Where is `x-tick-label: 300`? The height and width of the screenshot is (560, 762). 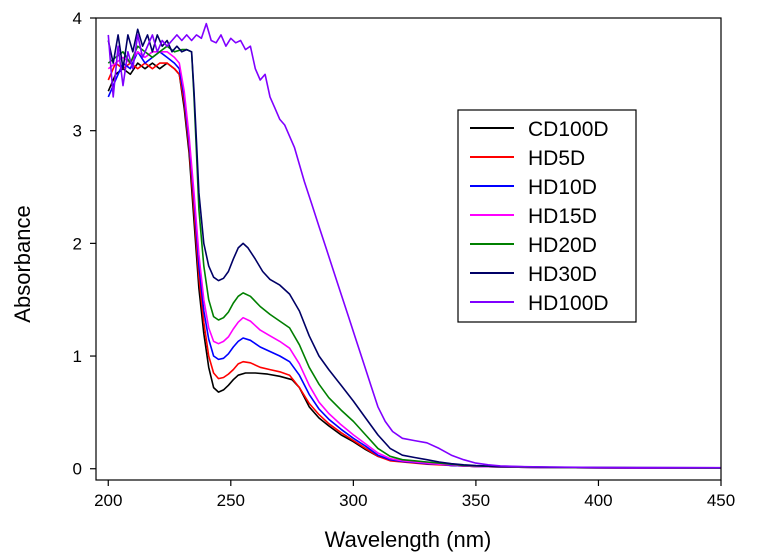 x-tick-label: 300 is located at coordinates (353, 500).